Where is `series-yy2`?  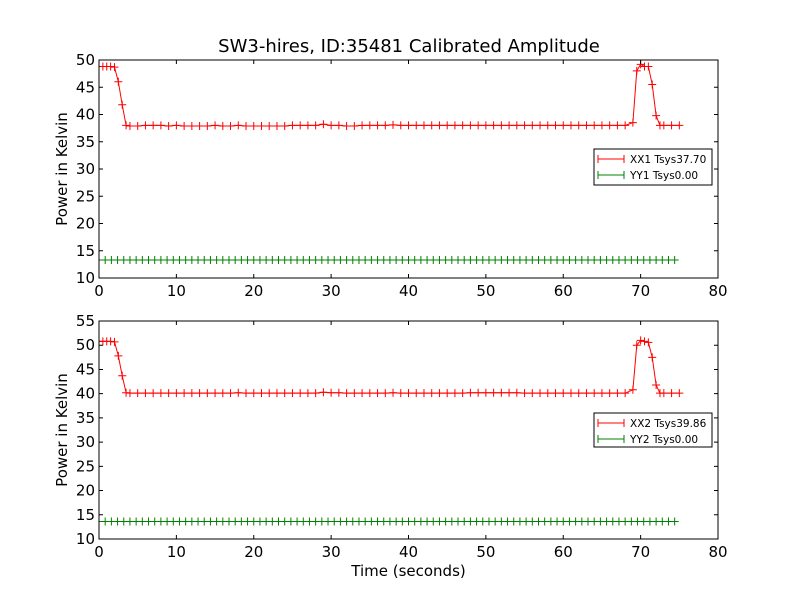
series-yy2 is located at coordinates (389, 521).